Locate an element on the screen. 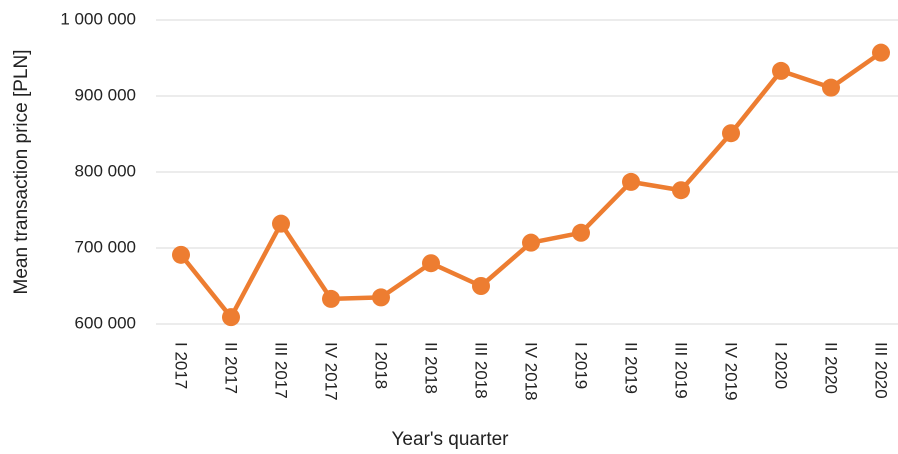 This screenshot has height=454, width=898. y-tick-label: 900 000 is located at coordinates (105, 94).